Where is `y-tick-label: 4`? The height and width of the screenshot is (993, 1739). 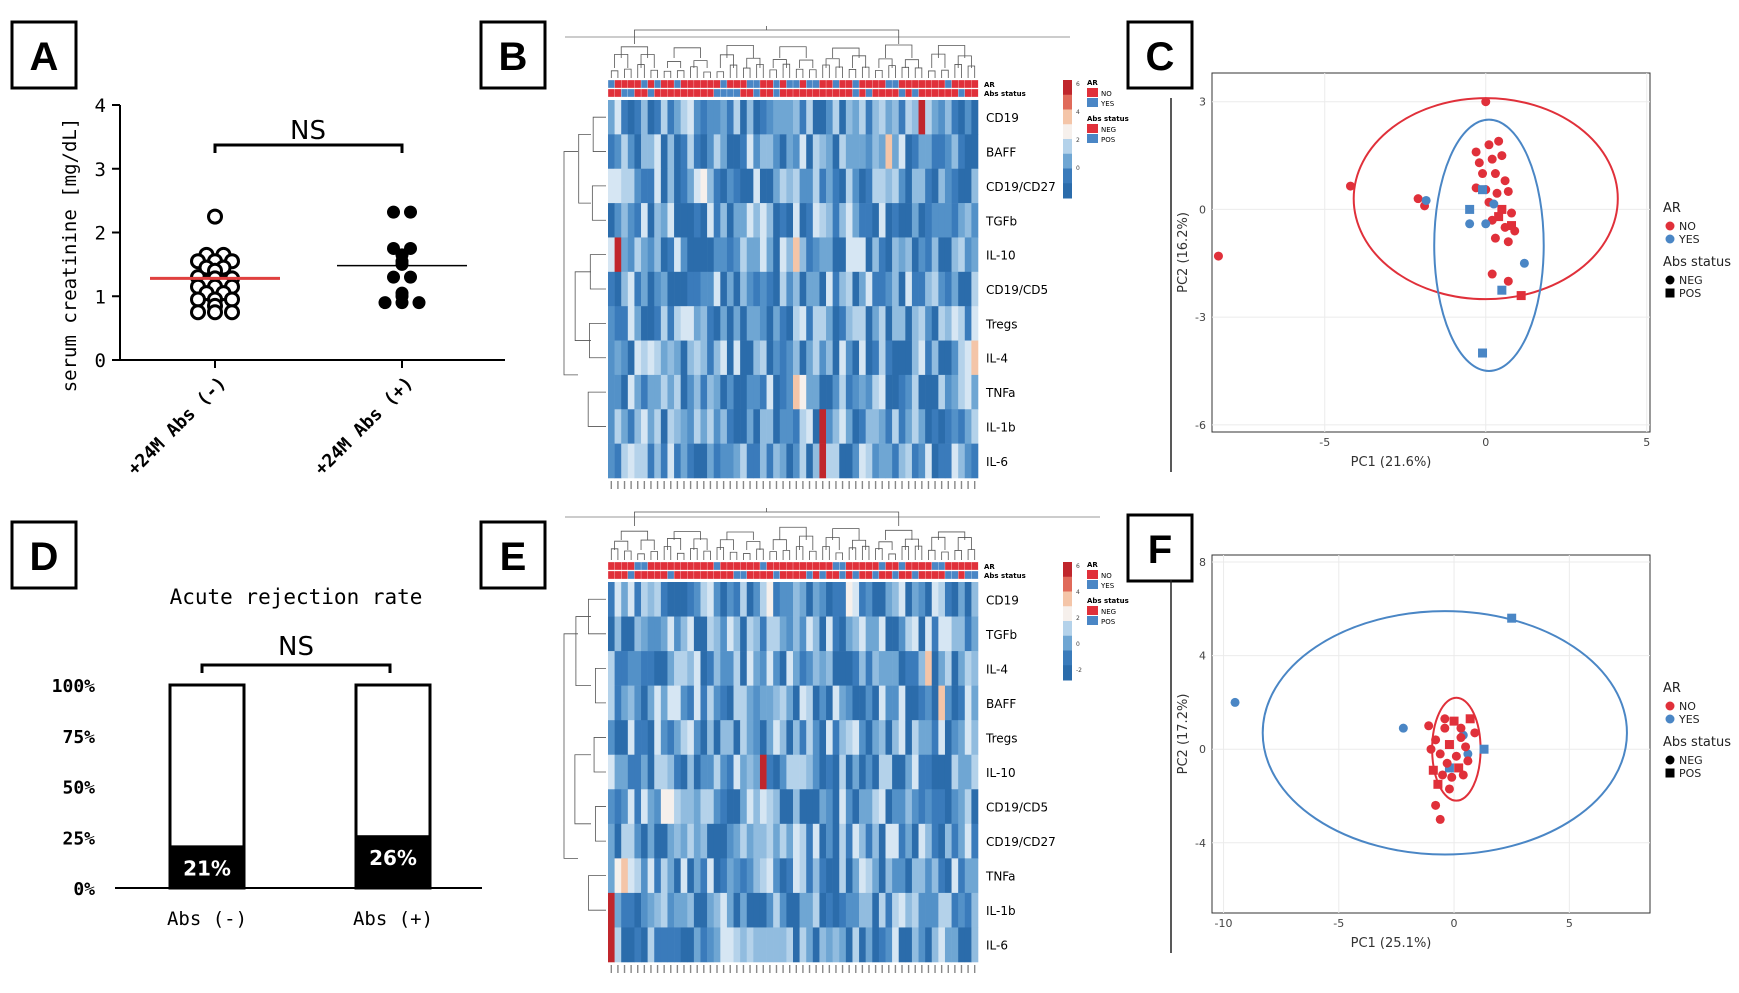
y-tick-label: 4 is located at coordinates (100, 106).